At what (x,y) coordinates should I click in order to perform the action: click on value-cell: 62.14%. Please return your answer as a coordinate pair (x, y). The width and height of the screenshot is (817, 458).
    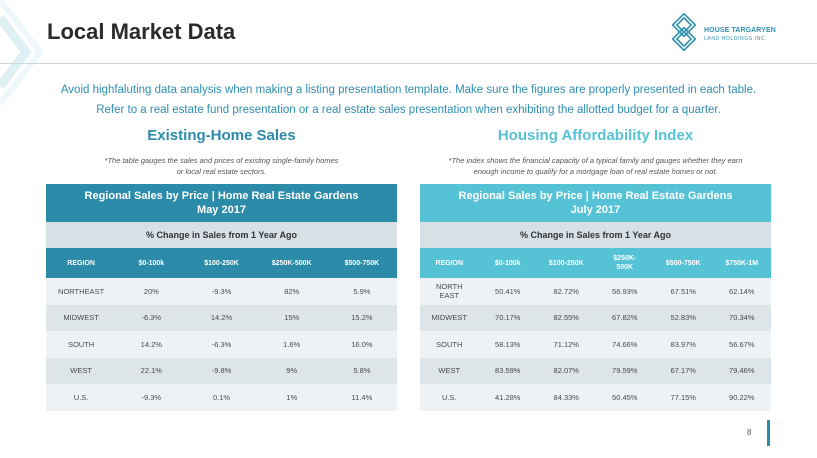
    Looking at the image, I should click on (742, 291).